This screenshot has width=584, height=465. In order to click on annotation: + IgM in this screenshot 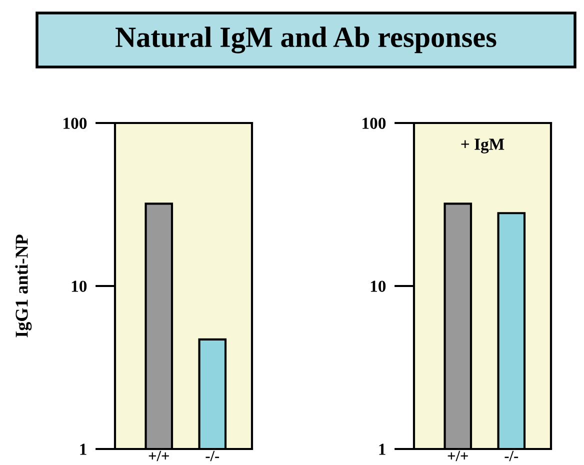, I will do `click(482, 146)`.